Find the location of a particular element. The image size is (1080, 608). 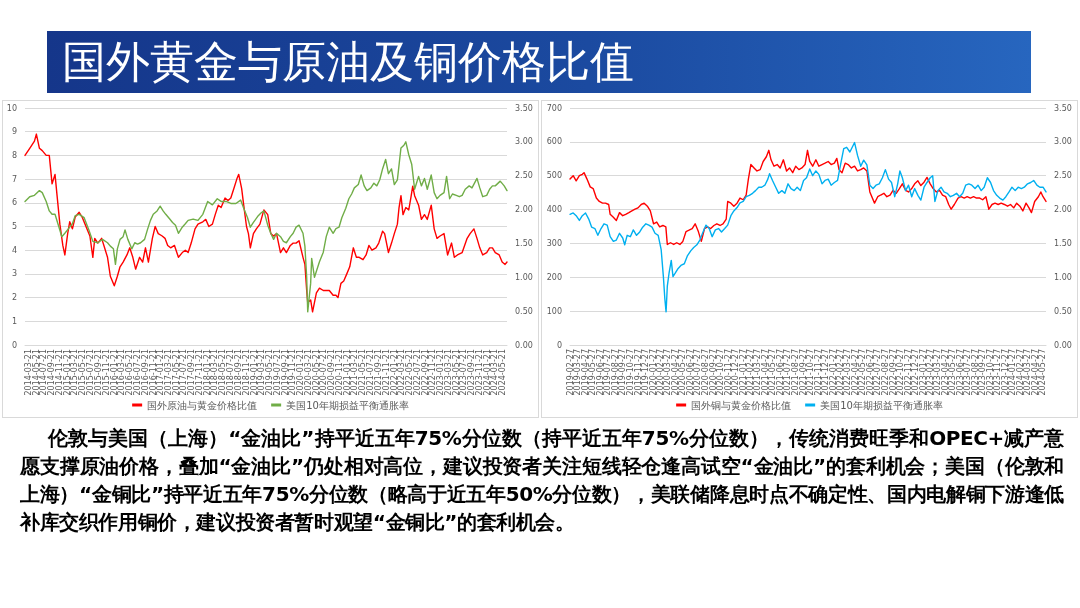

y-tick-label: 7 is located at coordinates (14, 179).